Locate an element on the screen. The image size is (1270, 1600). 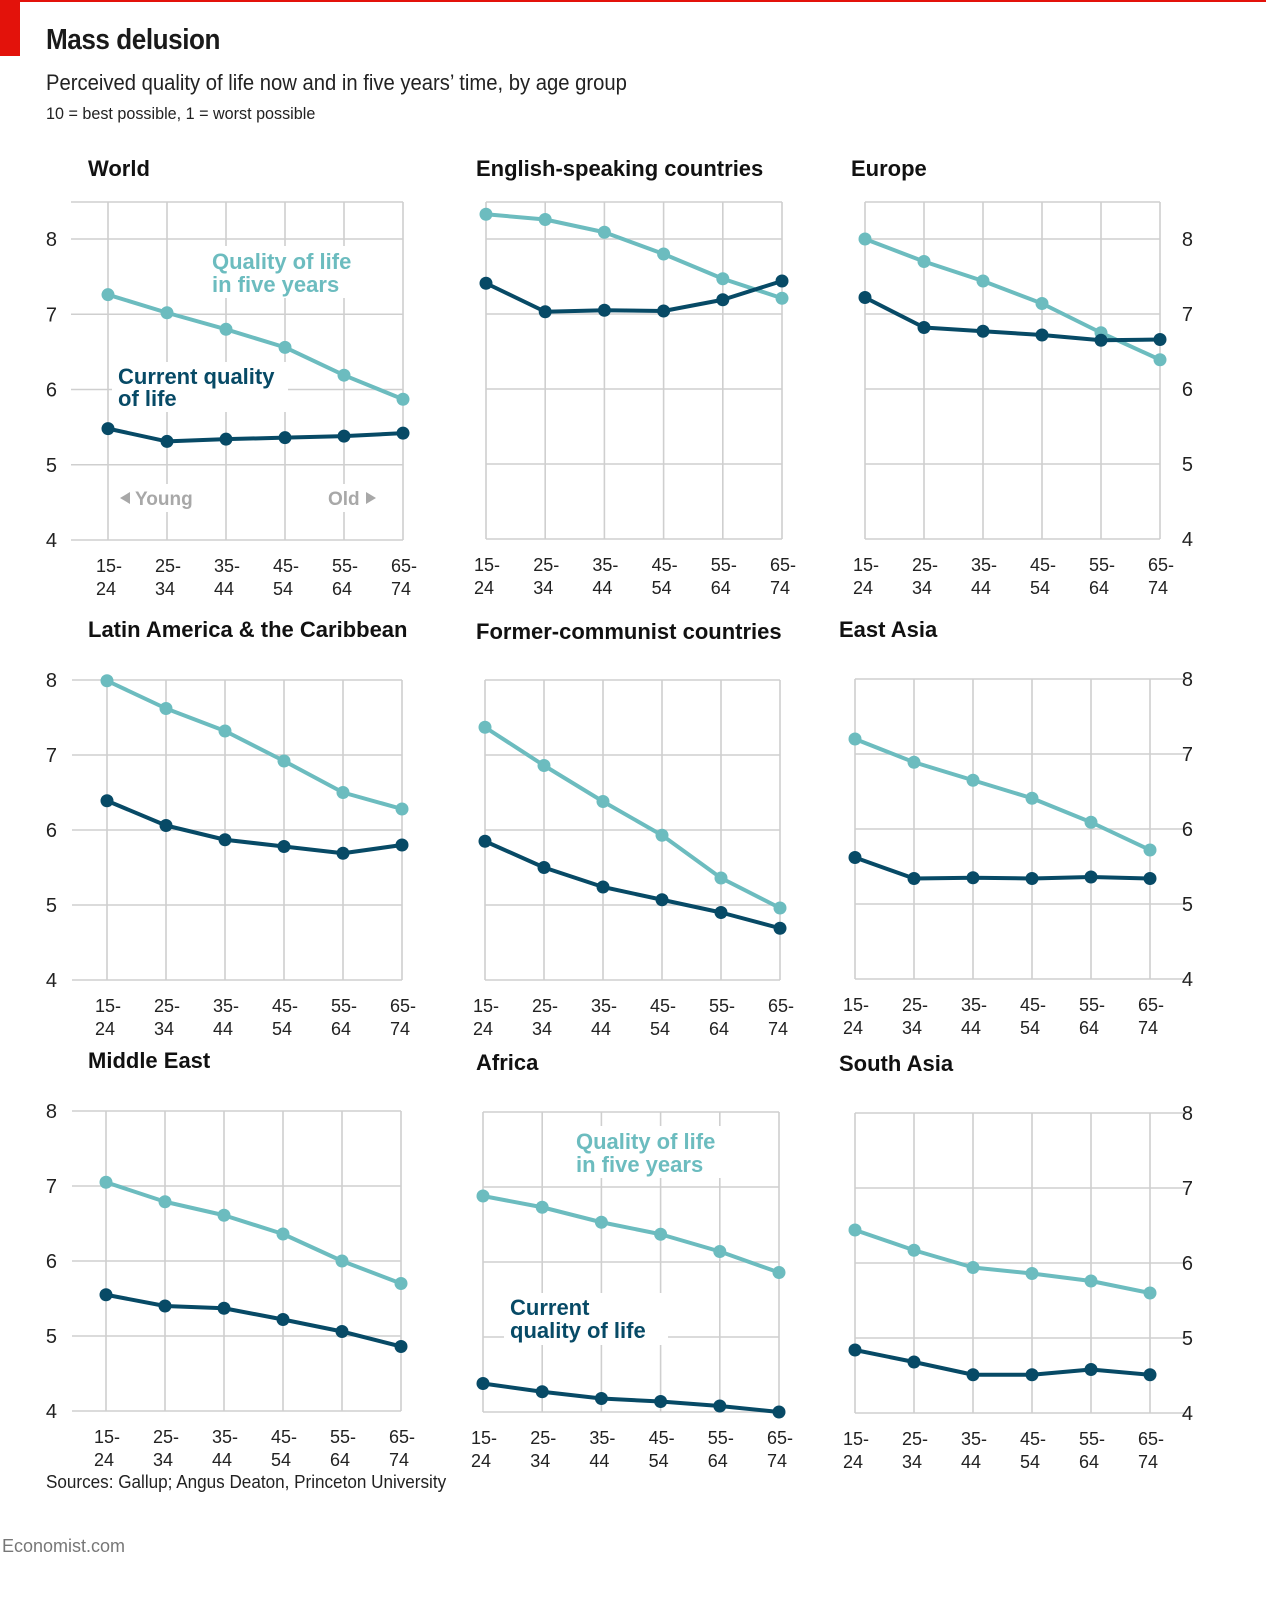
arrow-left-icon is located at coordinates (125, 498).